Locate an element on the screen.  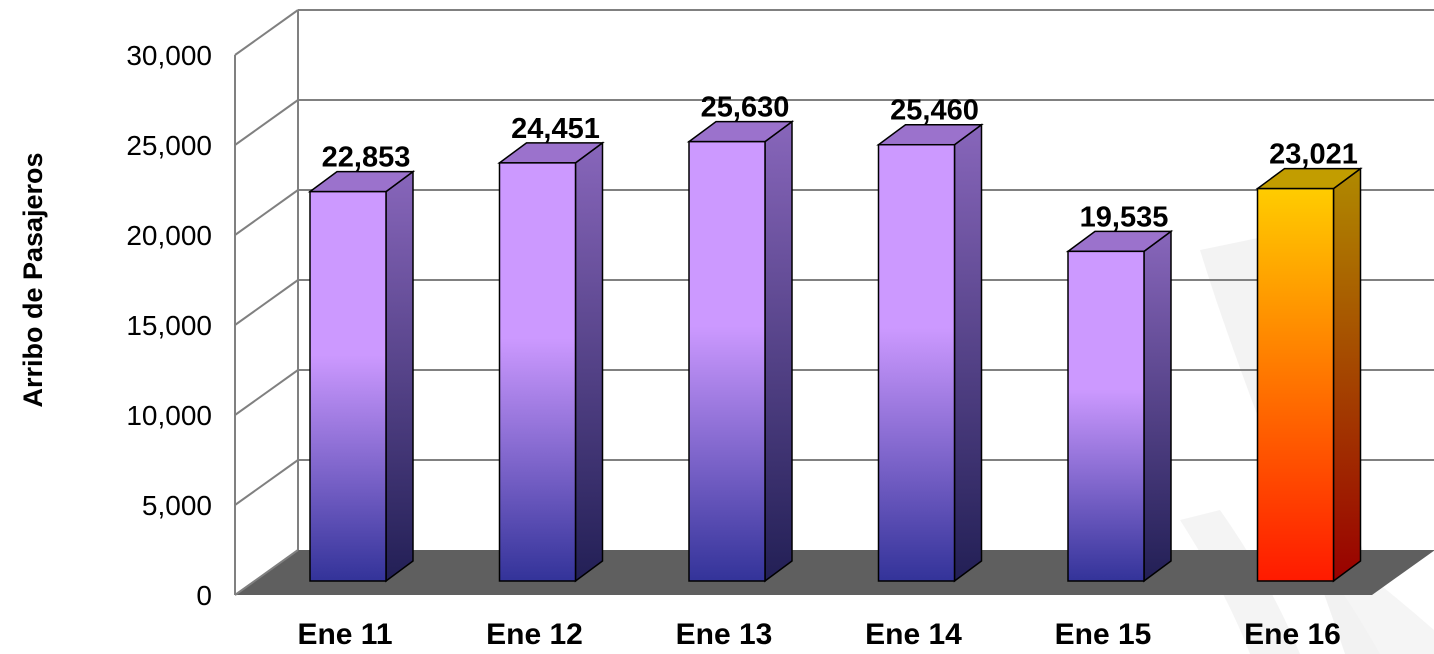
x-tick-label: Ene 13 is located at coordinates (724, 634).